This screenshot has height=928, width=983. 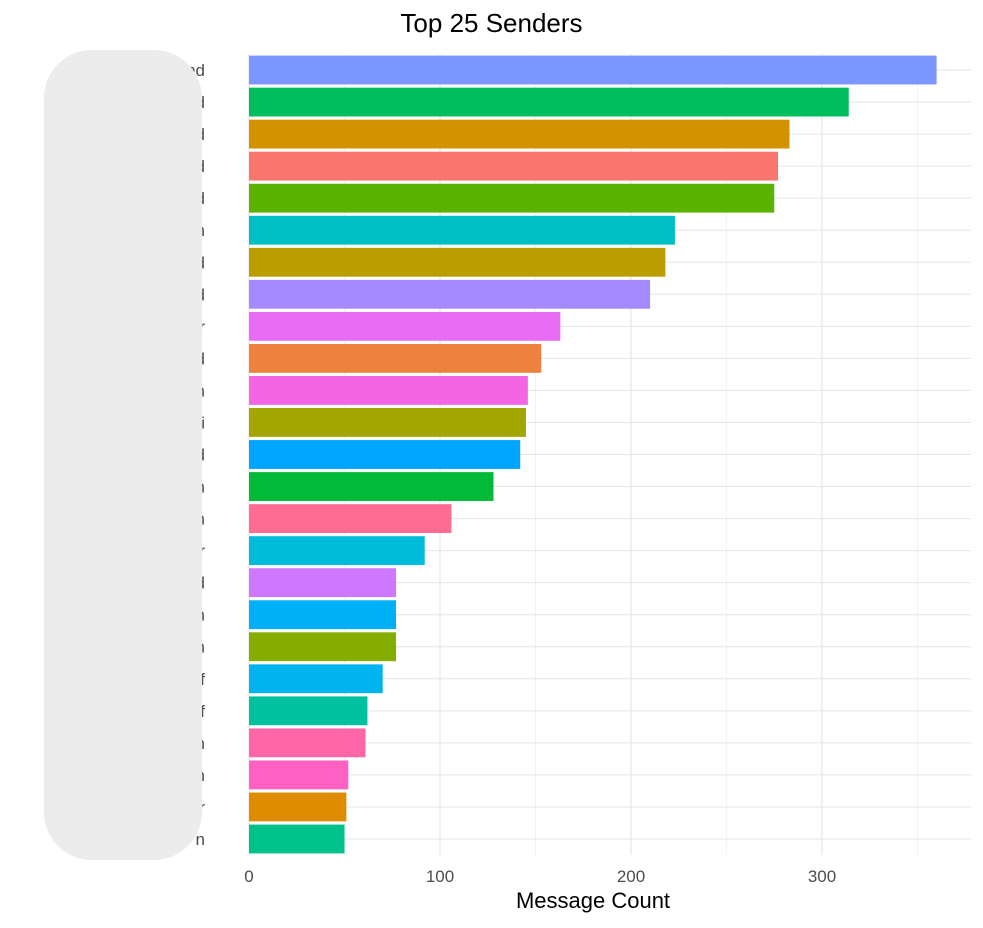 I want to click on x-tick-label: 100, so click(x=440, y=876).